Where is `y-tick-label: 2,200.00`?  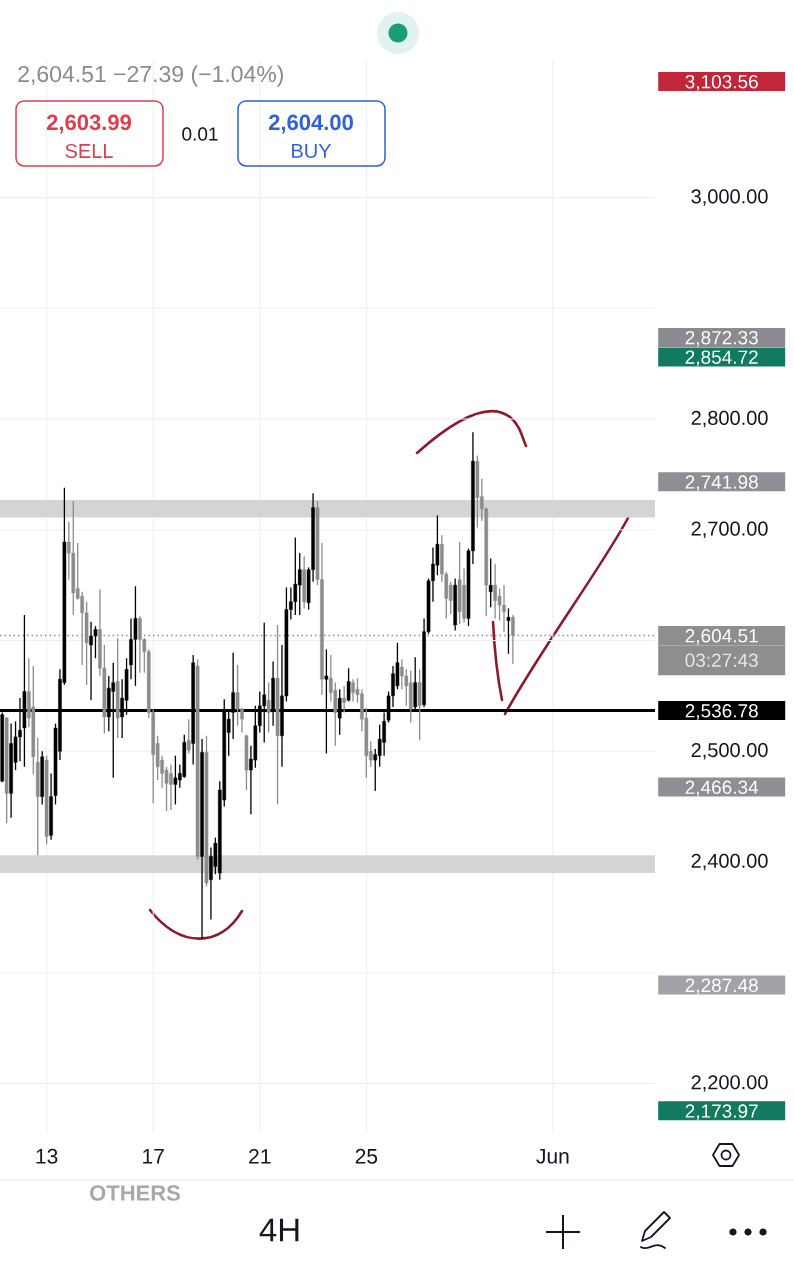 y-tick-label: 2,200.00 is located at coordinates (729, 1083).